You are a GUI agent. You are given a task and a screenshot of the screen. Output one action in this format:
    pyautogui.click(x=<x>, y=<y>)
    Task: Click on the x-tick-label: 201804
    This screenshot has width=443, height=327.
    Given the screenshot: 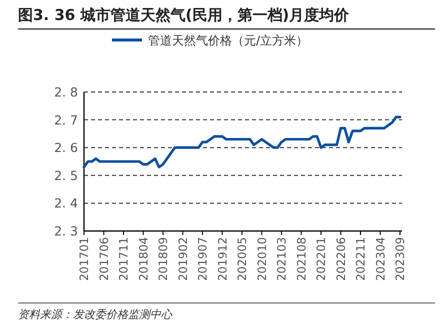 What is the action you would take?
    pyautogui.click(x=143, y=259)
    